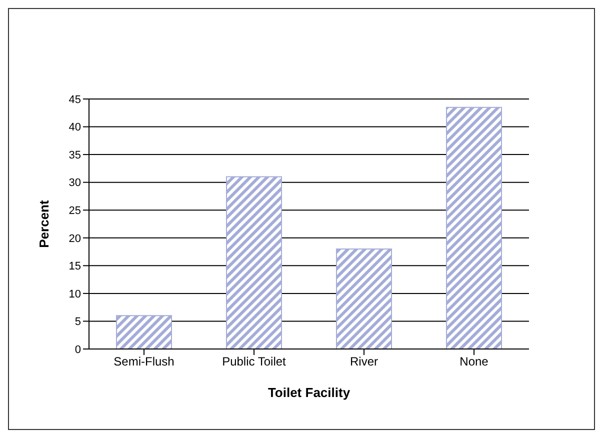 The width and height of the screenshot is (605, 446). What do you see at coordinates (77, 322) in the screenshot?
I see `y-tick-label: 5` at bounding box center [77, 322].